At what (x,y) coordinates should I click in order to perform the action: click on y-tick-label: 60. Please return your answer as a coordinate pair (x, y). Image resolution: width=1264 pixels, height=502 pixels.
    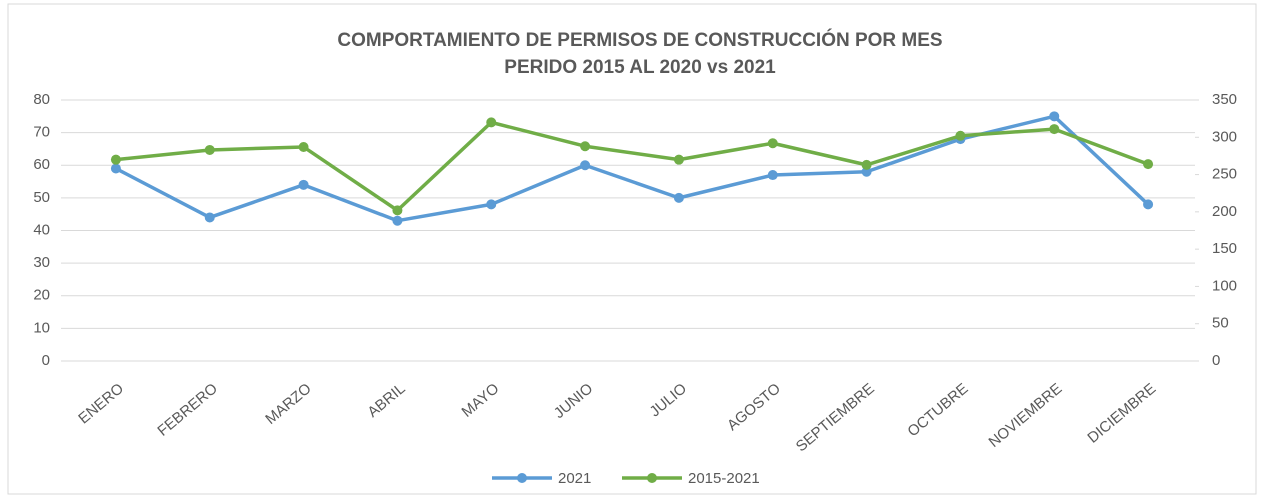
    Looking at the image, I should click on (41, 164).